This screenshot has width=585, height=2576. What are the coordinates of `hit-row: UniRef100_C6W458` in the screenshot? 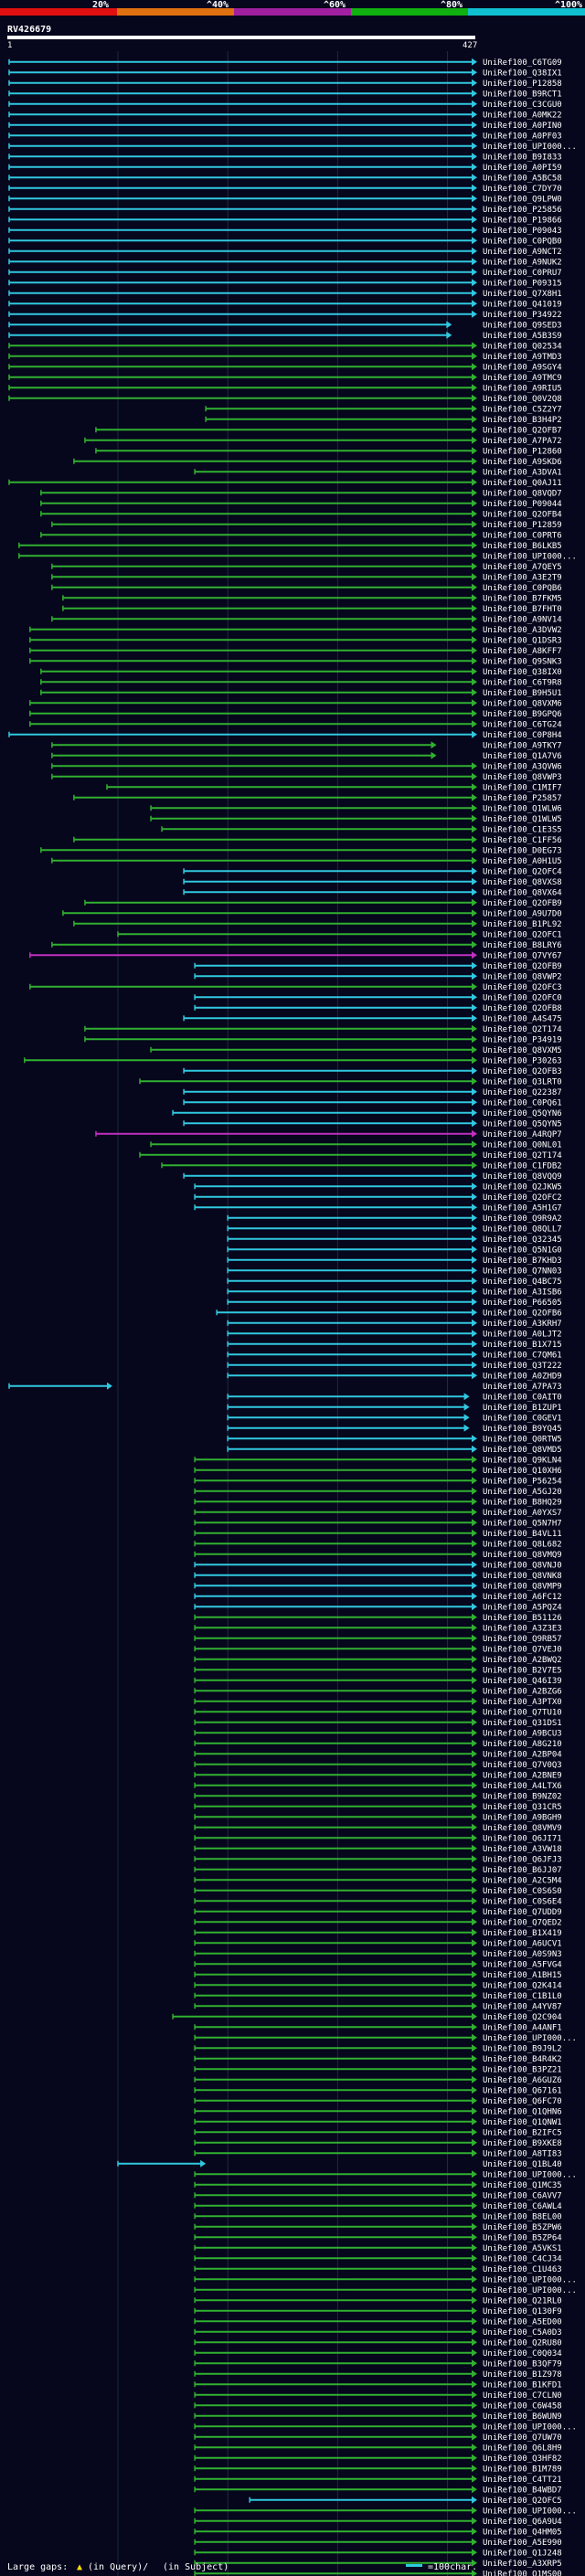 It's located at (378, 2406).